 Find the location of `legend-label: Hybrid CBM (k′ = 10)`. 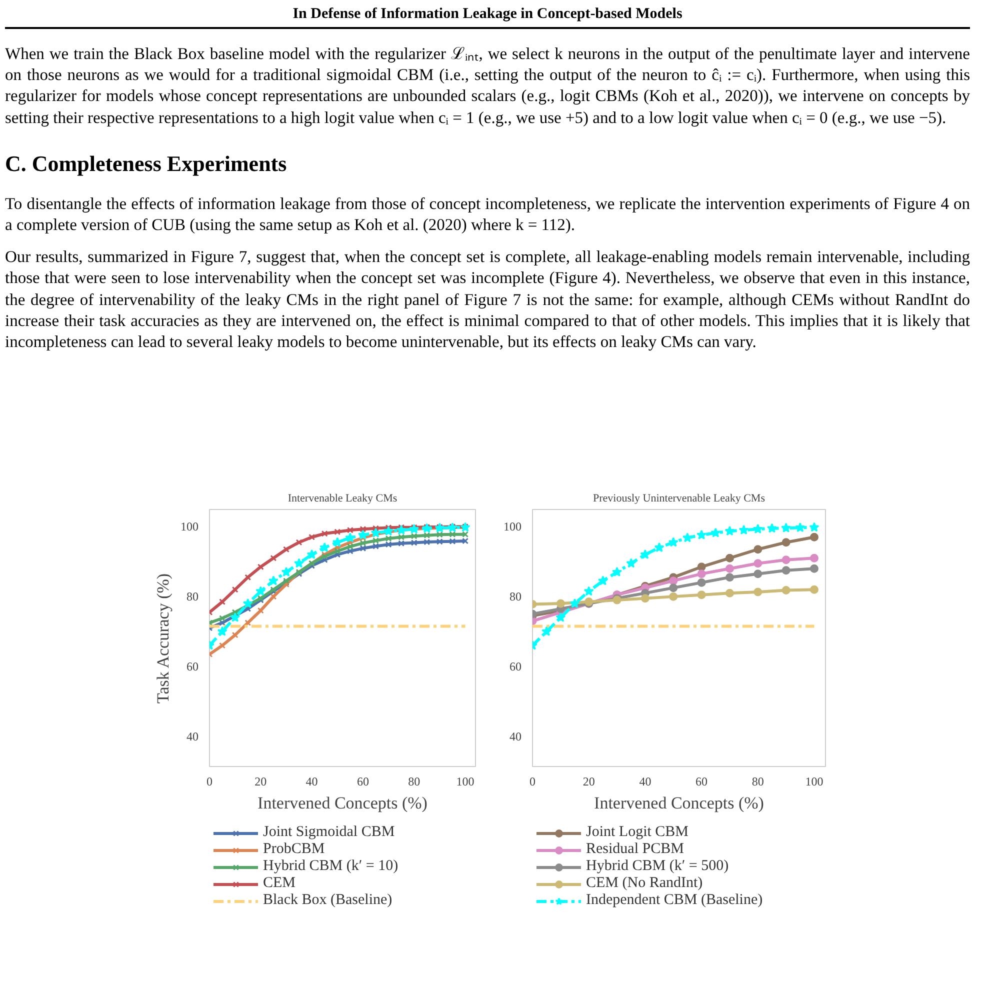

legend-label: Hybrid CBM (k′ = 10) is located at coordinates (330, 866).